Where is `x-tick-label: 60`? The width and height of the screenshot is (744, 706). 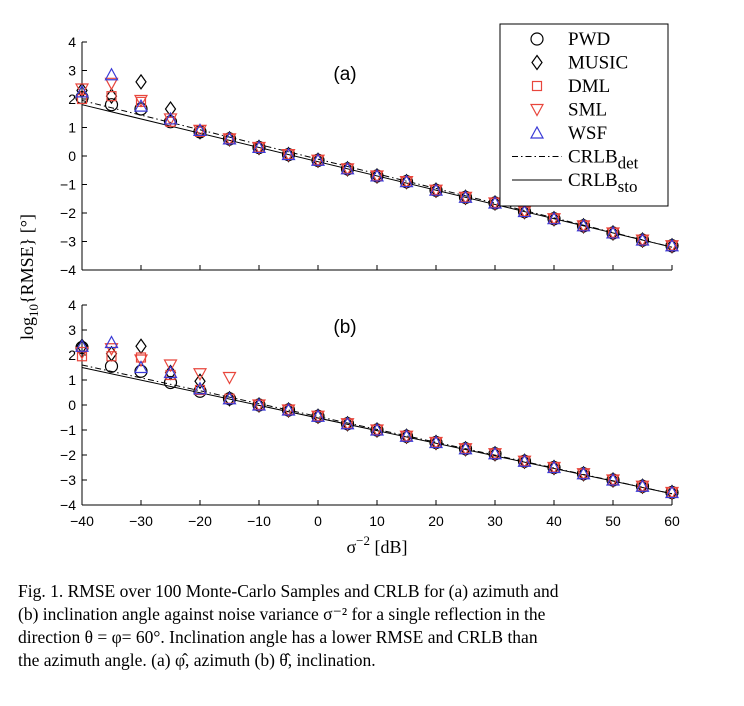
x-tick-label: 60 is located at coordinates (672, 521).